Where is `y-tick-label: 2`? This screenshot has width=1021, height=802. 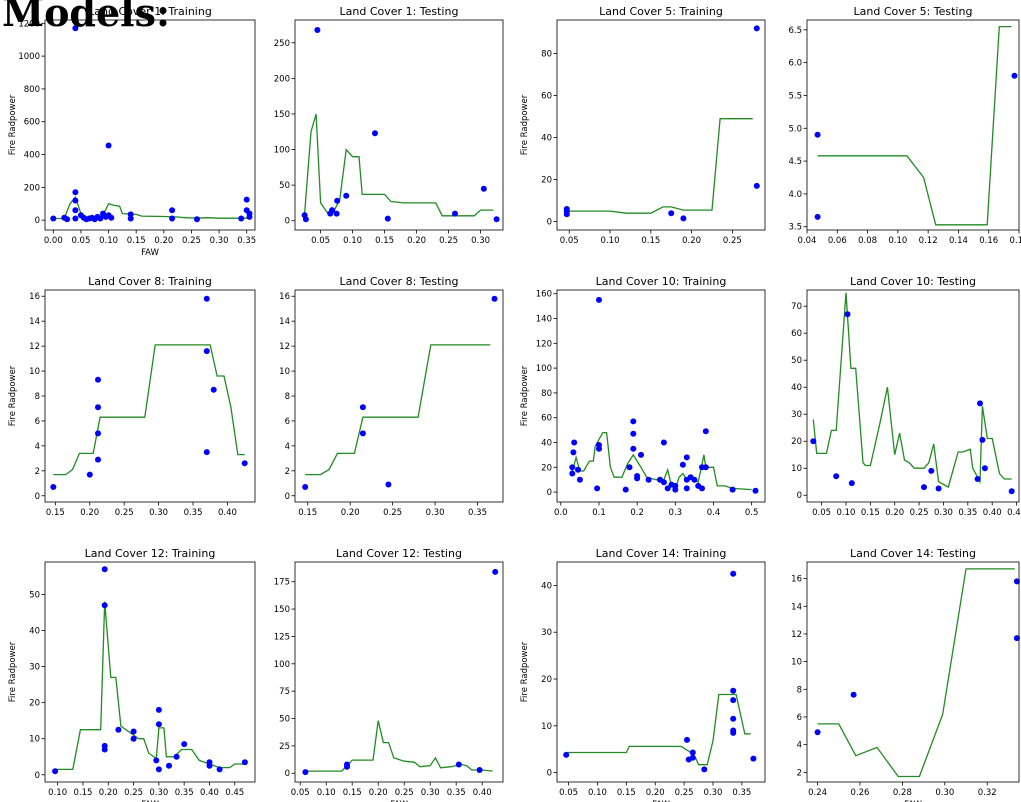
y-tick-label: 2 is located at coordinates (799, 773).